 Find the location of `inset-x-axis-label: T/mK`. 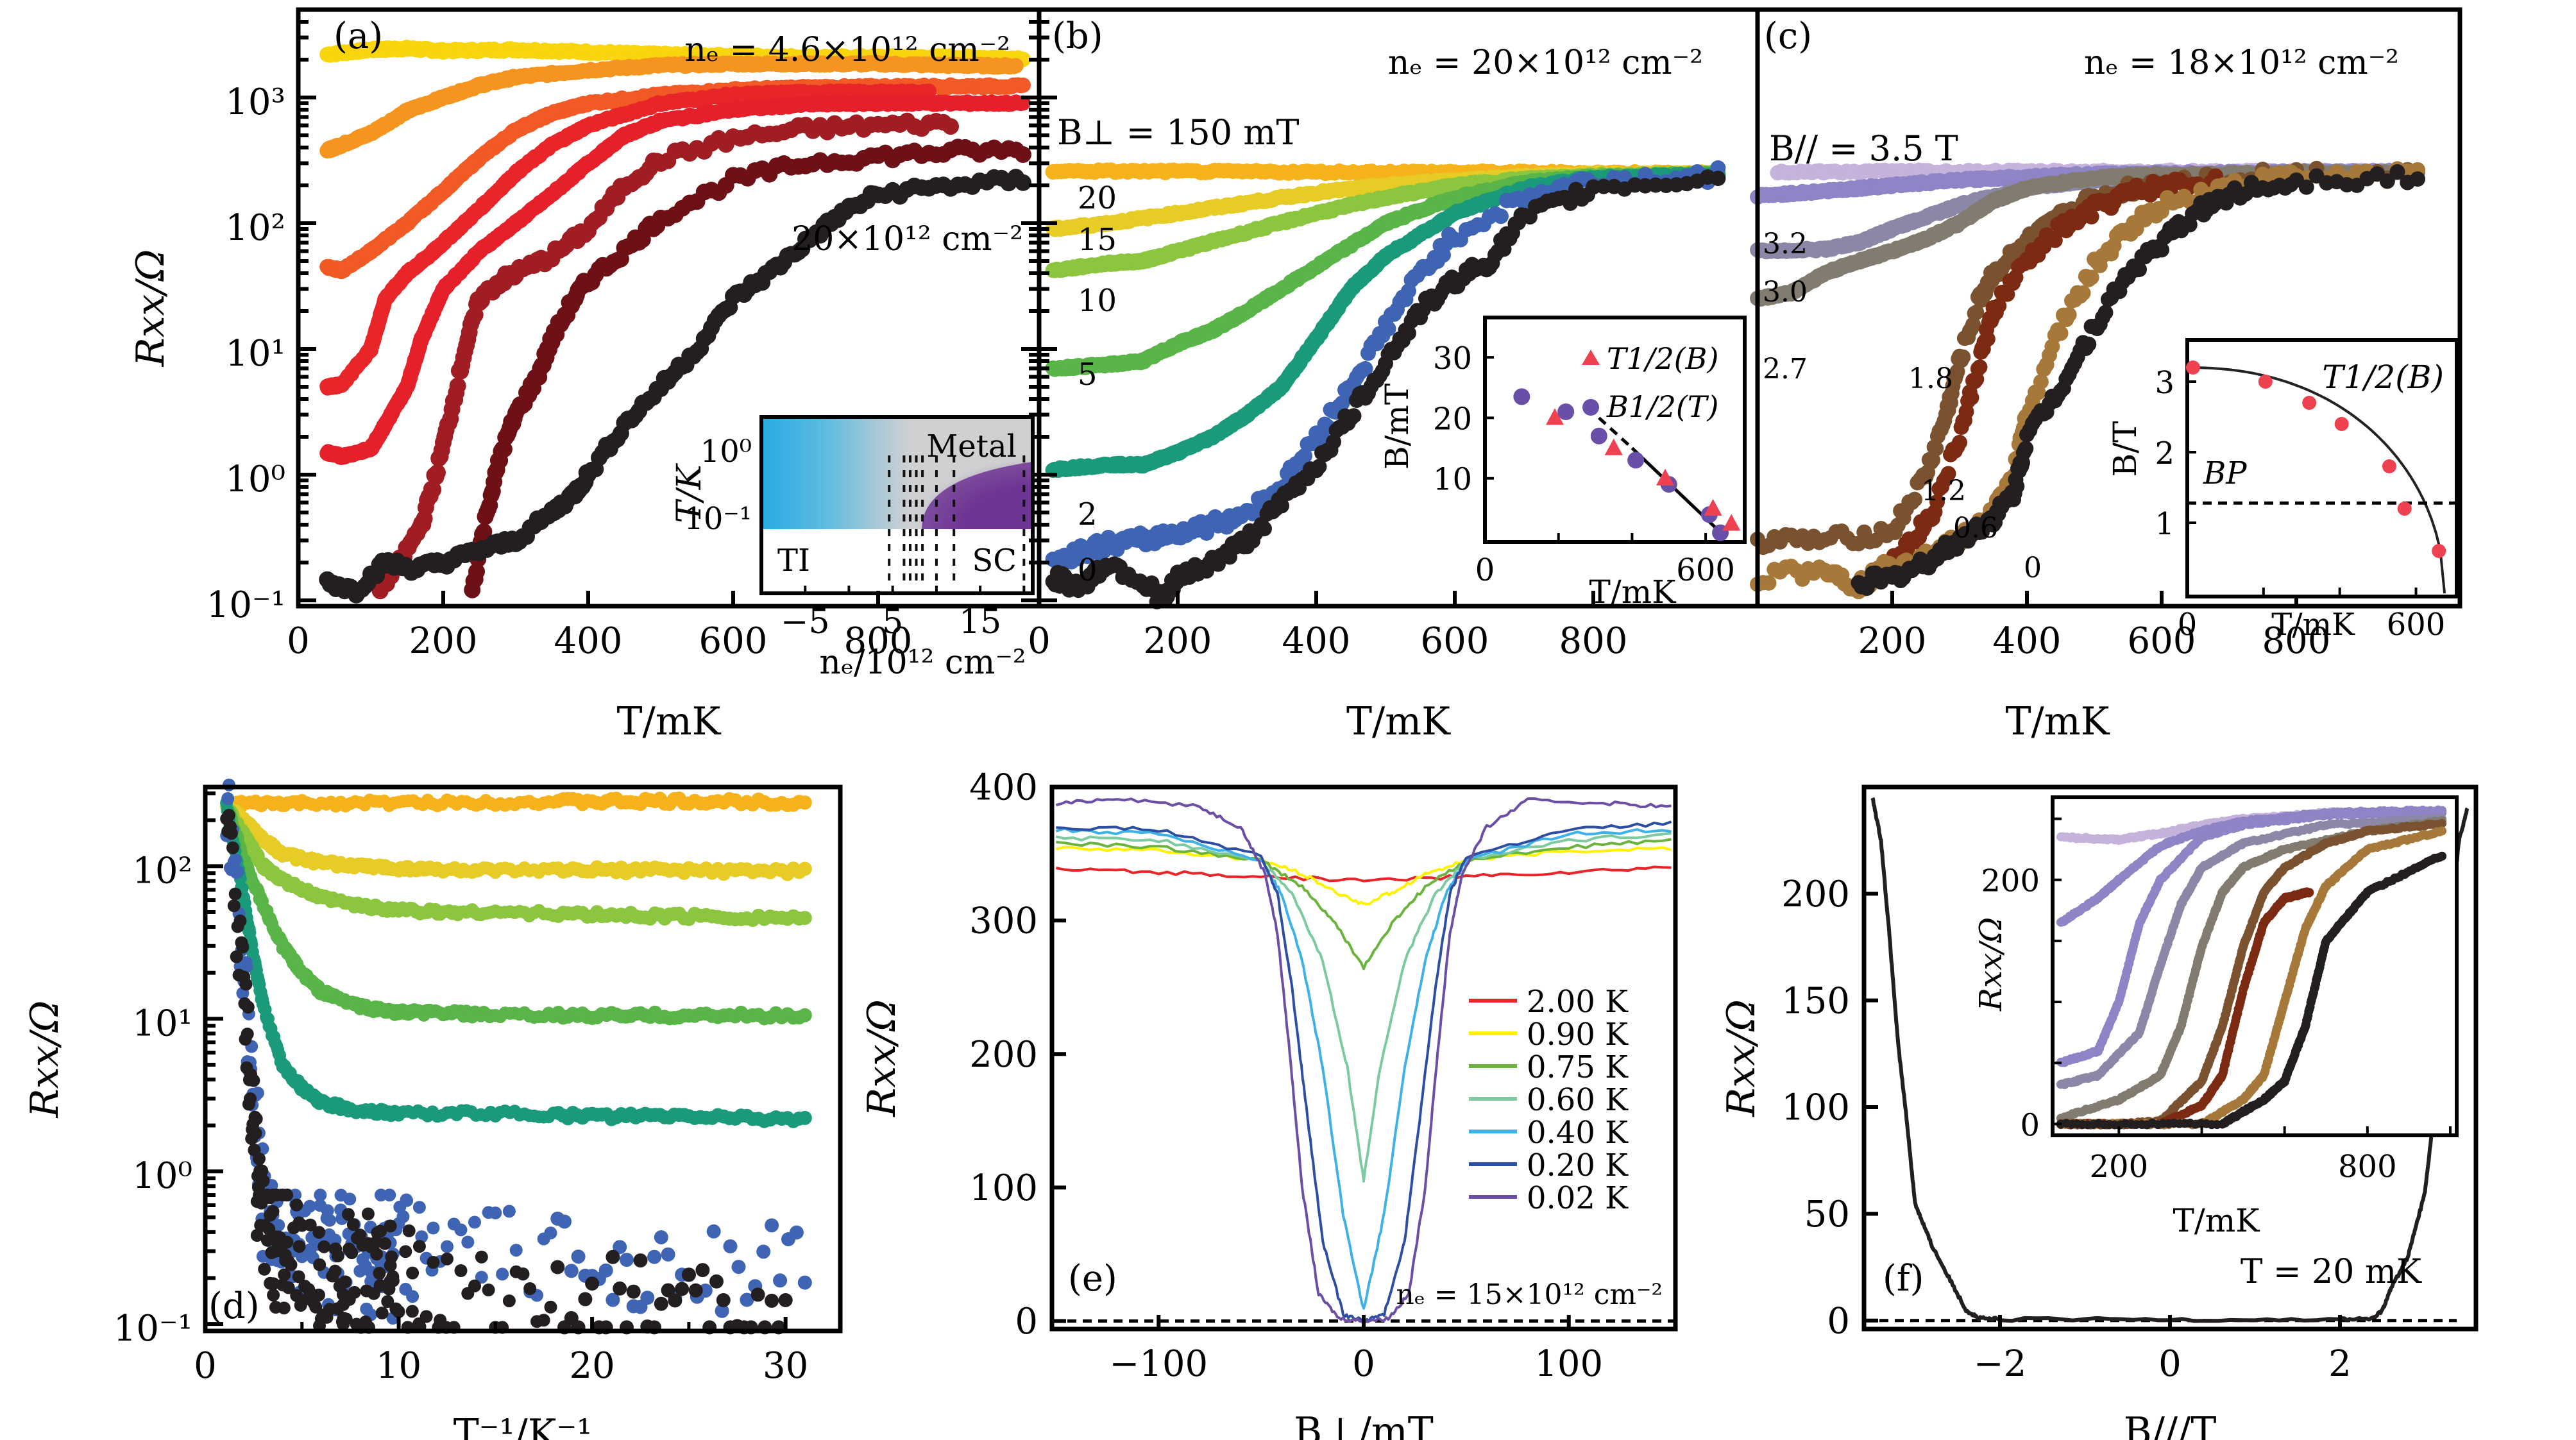

inset-x-axis-label: T/mK is located at coordinates (1633, 592).